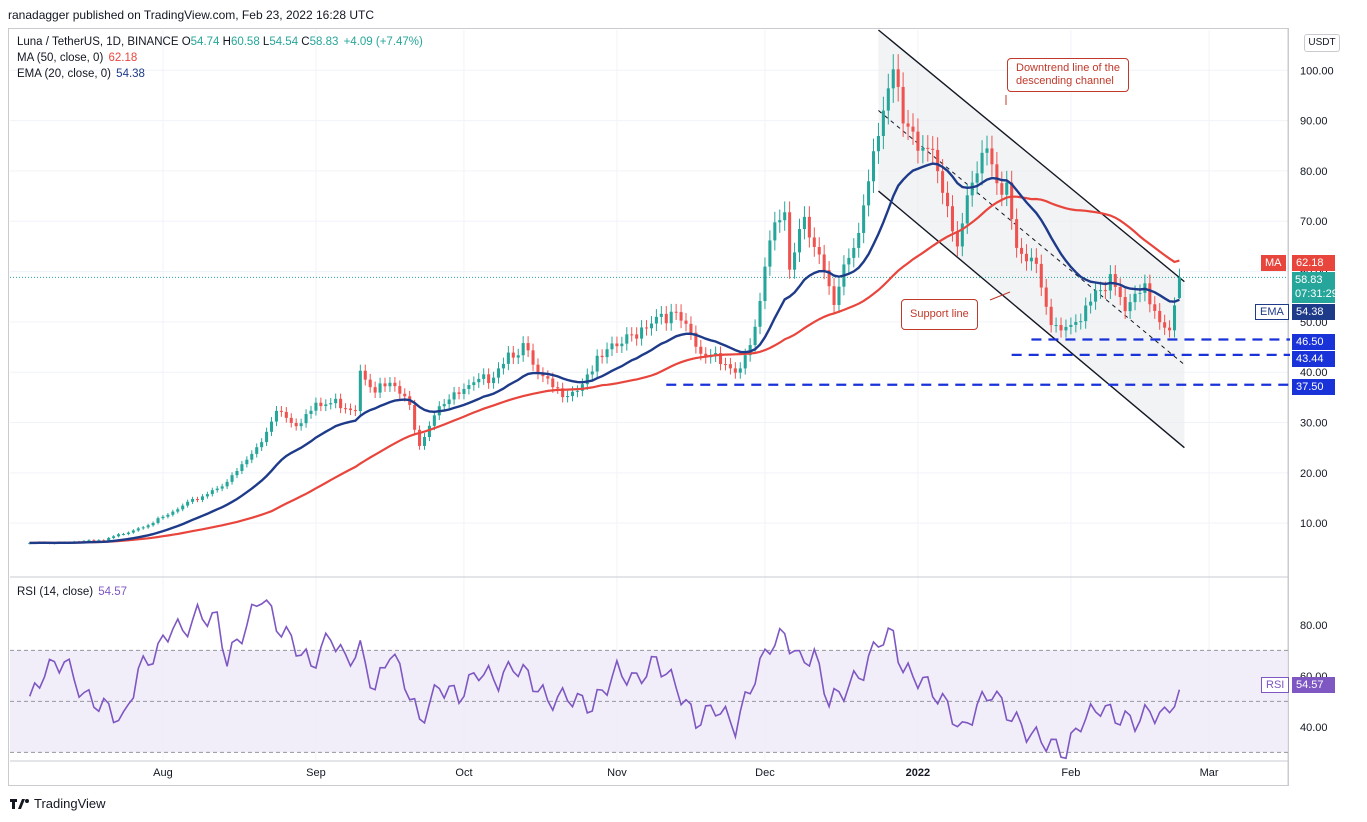  What do you see at coordinates (1309, 280) in the screenshot?
I see `last-price-value: 58.83` at bounding box center [1309, 280].